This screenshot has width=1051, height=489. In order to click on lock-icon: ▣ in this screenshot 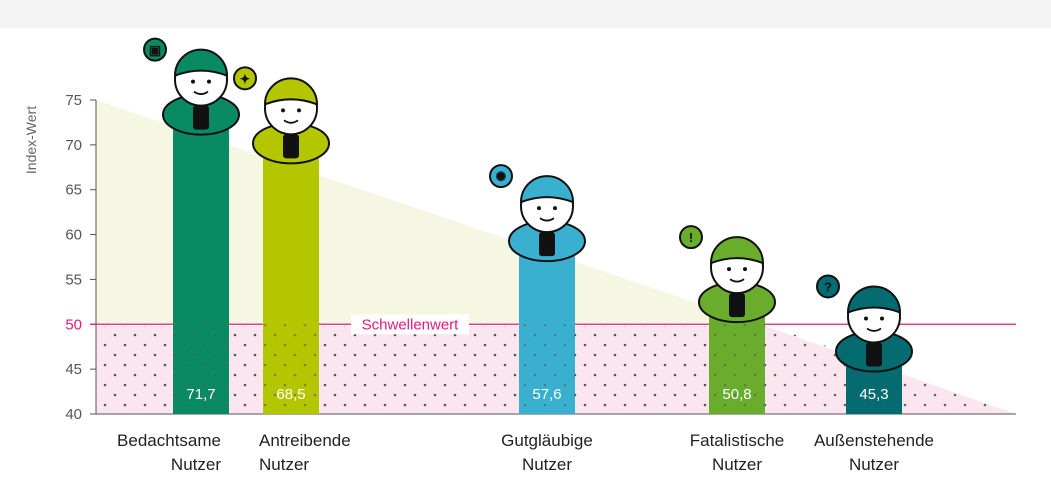, I will do `click(155, 49)`.